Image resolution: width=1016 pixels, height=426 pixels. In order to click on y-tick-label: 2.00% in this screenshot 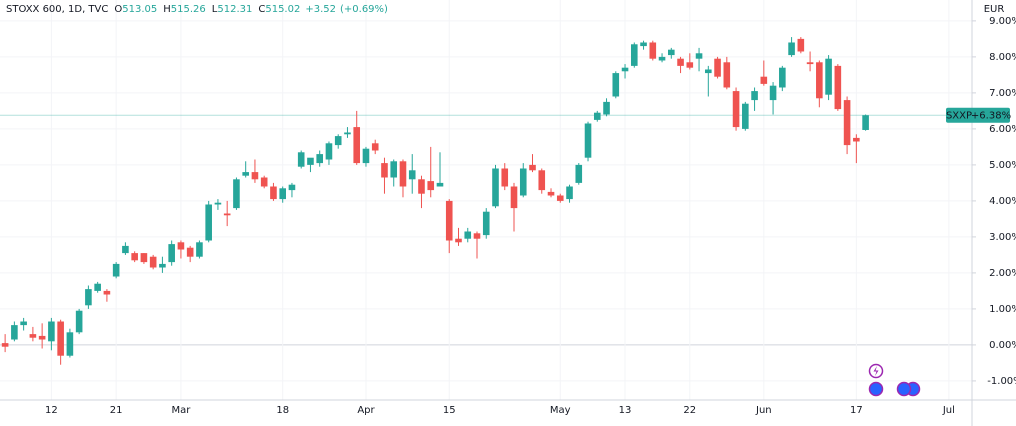, I will do `click(1002, 273)`.